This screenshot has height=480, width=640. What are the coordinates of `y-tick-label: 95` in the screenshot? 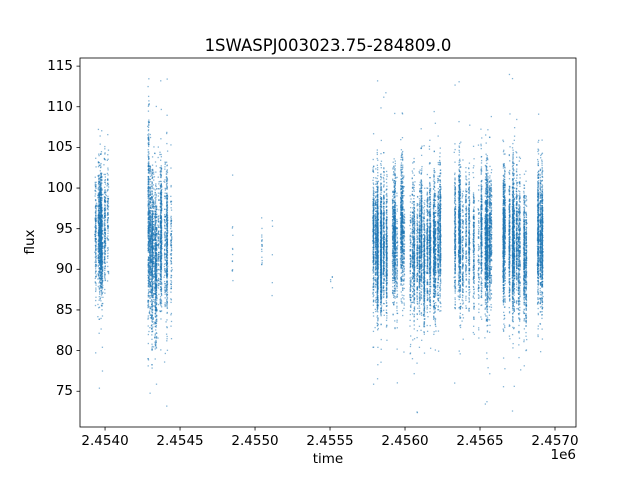 It's located at (64, 228).